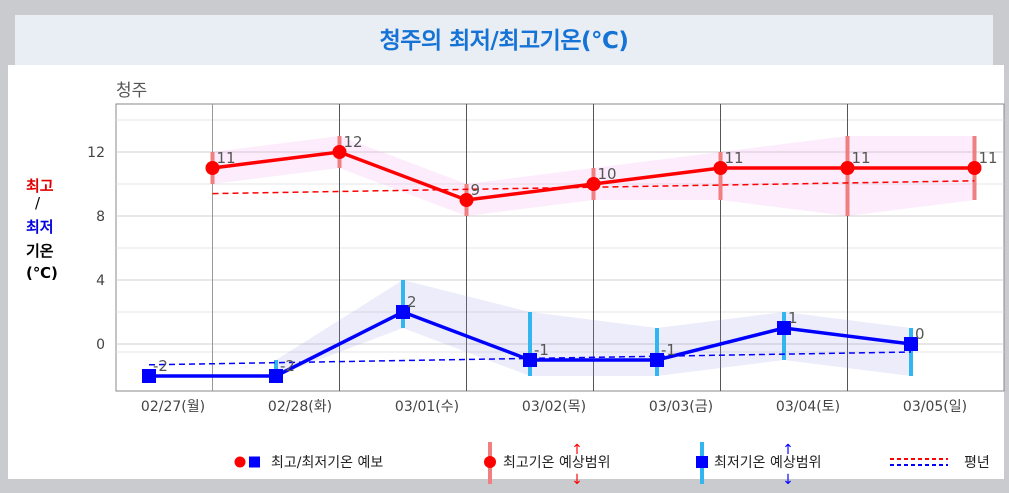  Describe the element at coordinates (131, 91) in the screenshot. I see `chart-title: 청주` at that location.